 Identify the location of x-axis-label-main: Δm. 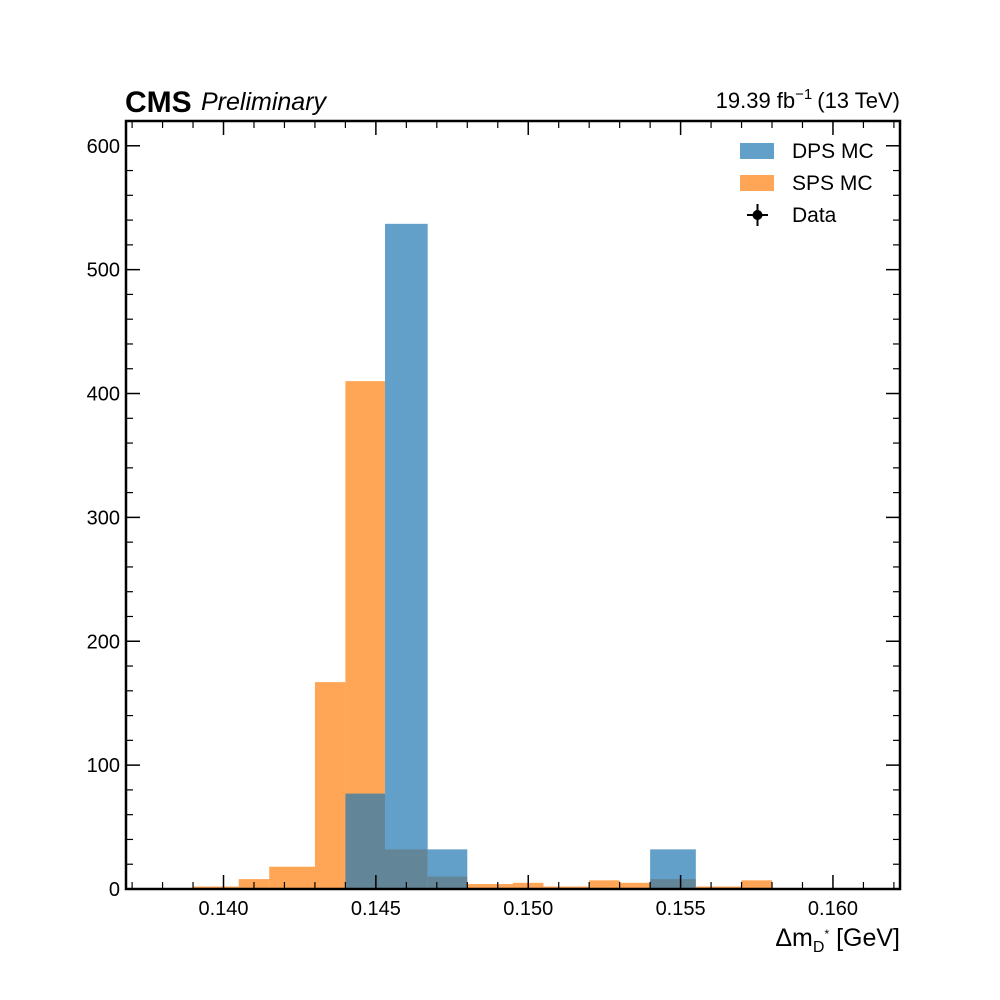
(794, 938).